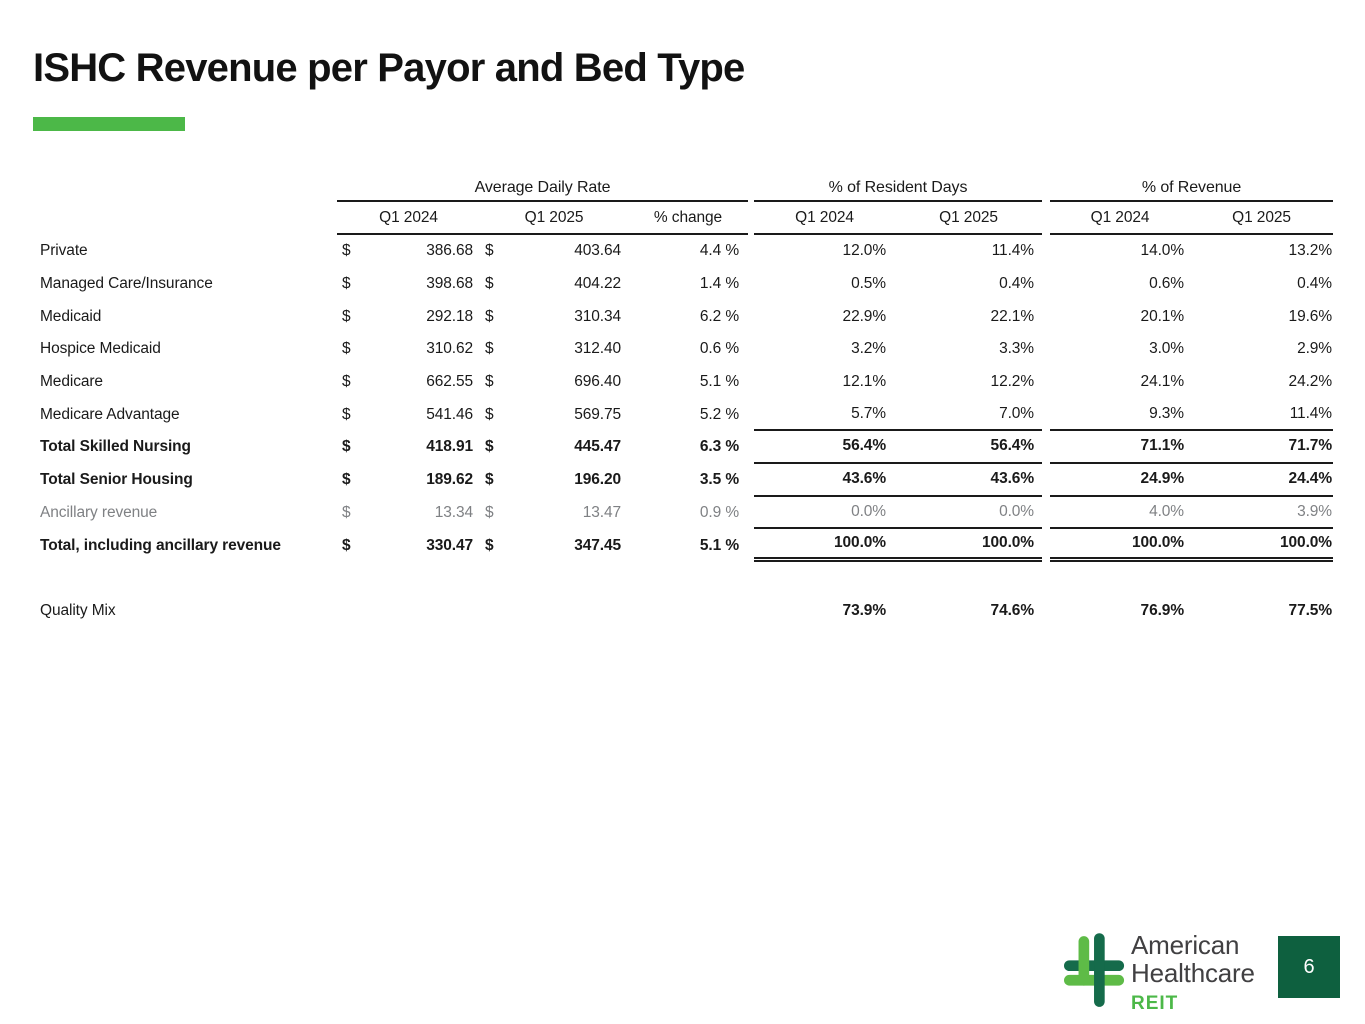 This screenshot has width=1365, height=1024. I want to click on adr-2025-value: 403.64, so click(597, 251).